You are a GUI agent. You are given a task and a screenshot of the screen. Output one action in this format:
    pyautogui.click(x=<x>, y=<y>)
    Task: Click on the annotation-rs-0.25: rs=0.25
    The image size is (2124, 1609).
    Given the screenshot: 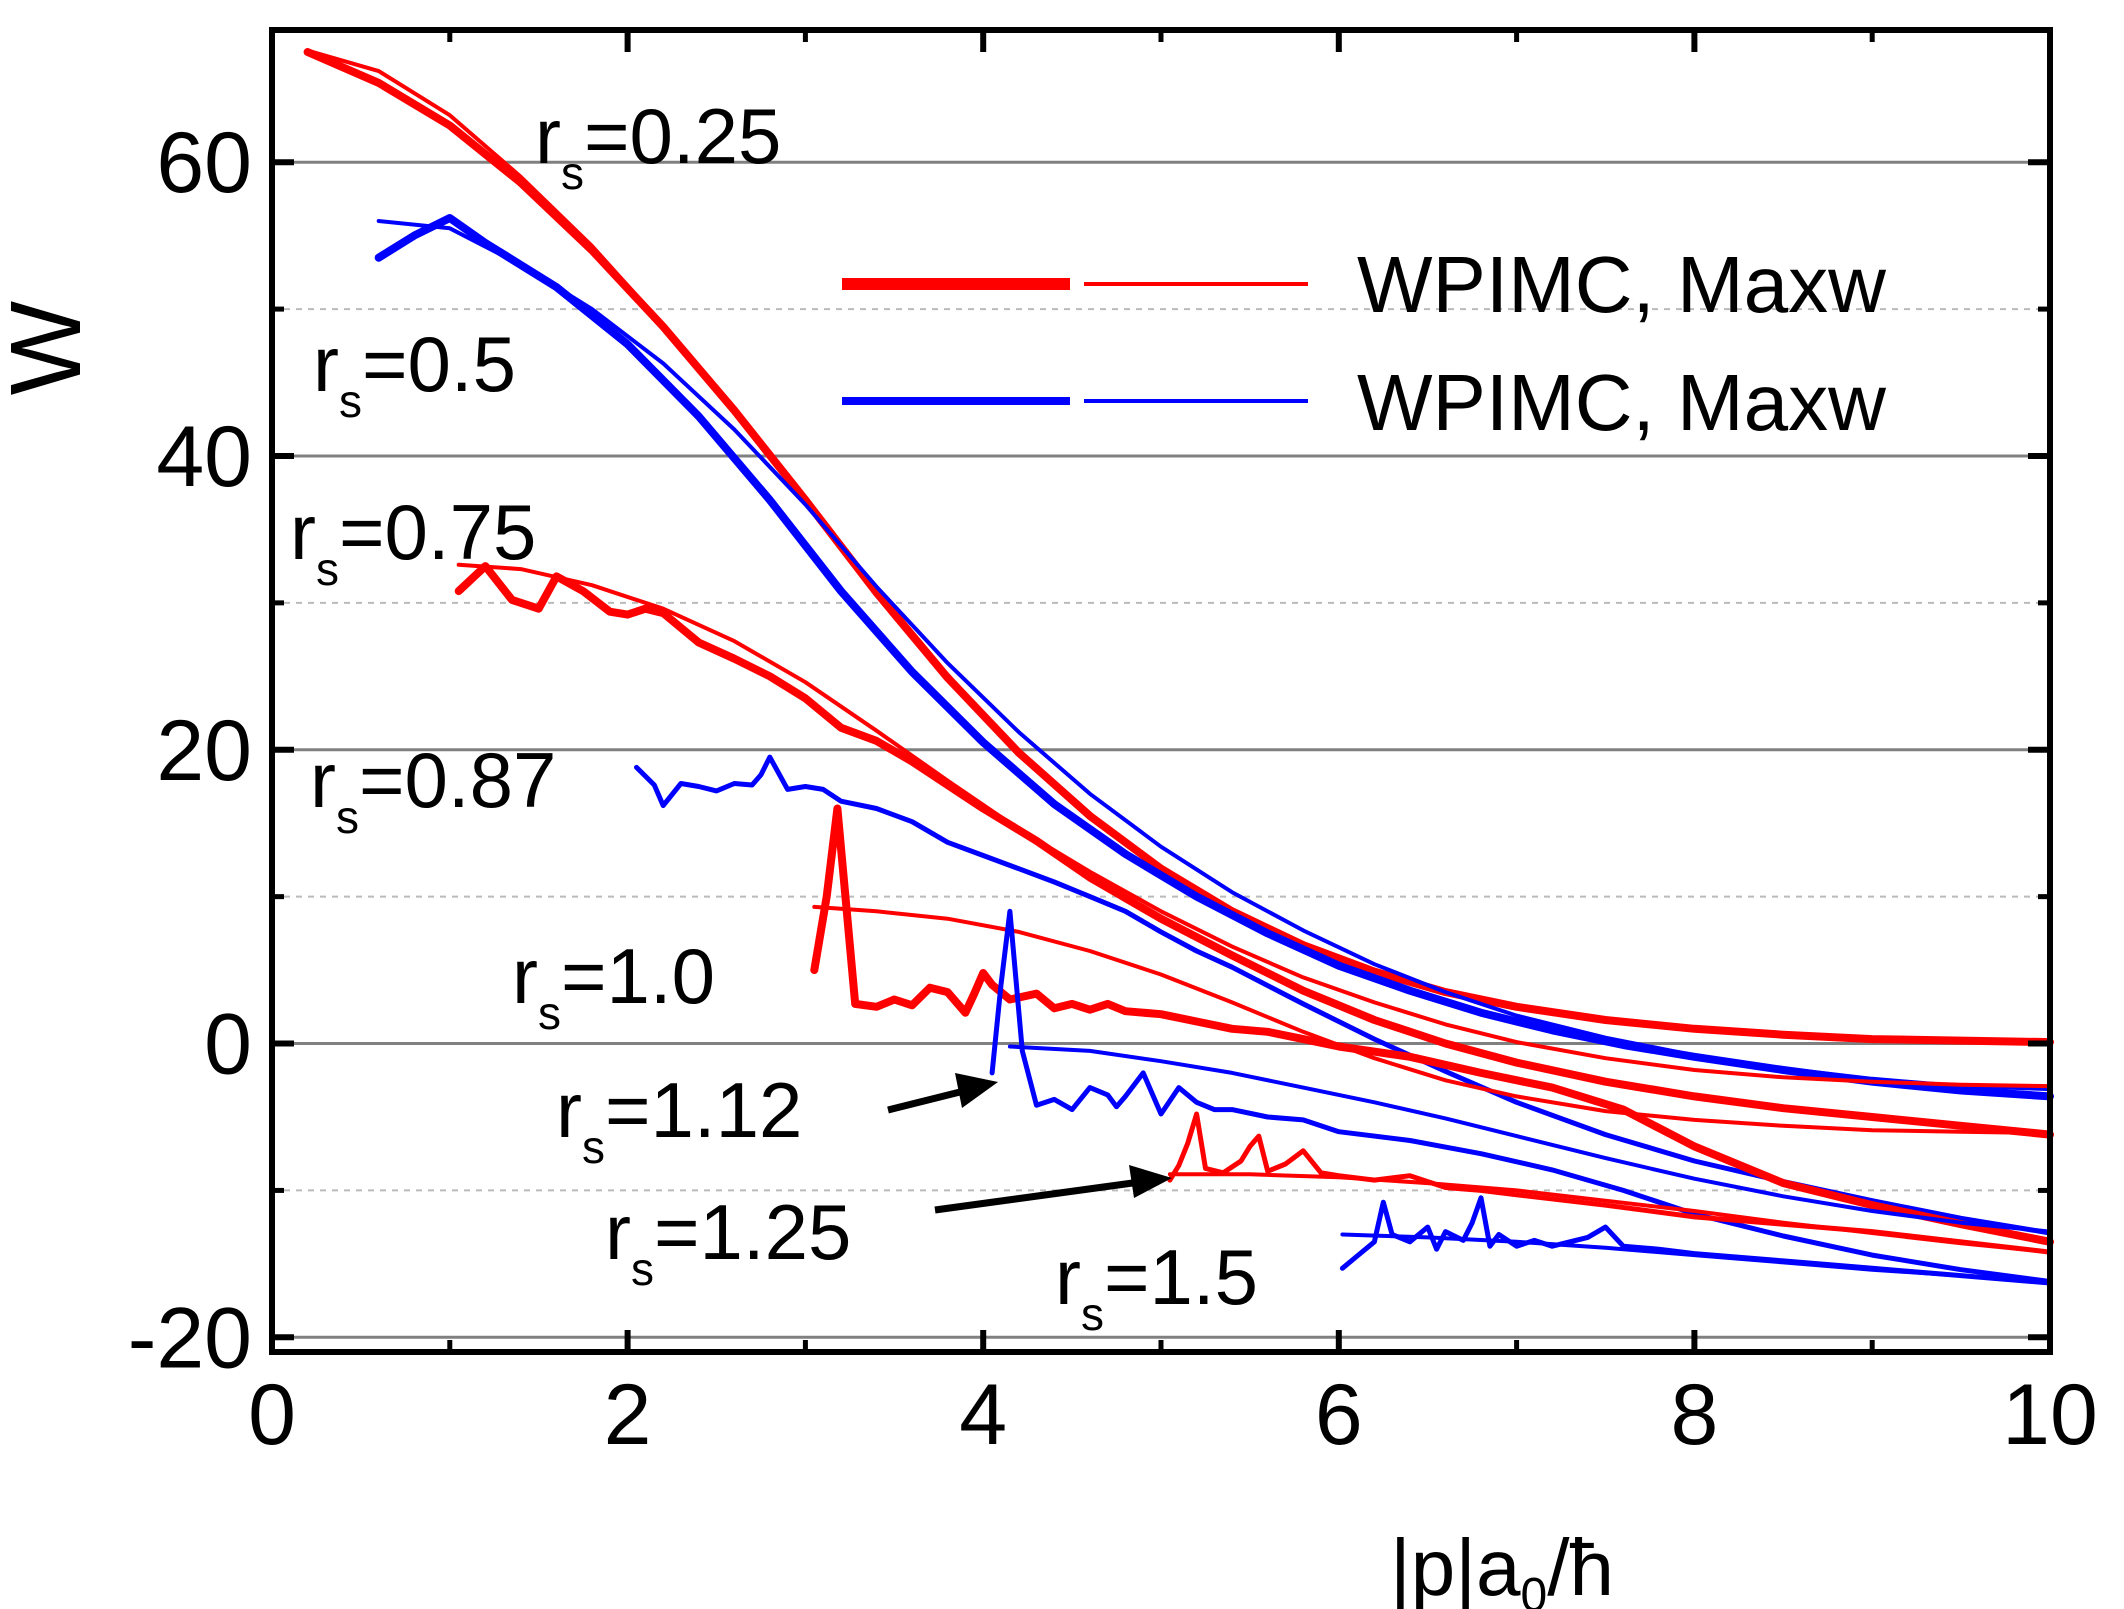 What is the action you would take?
    pyautogui.click(x=658, y=145)
    